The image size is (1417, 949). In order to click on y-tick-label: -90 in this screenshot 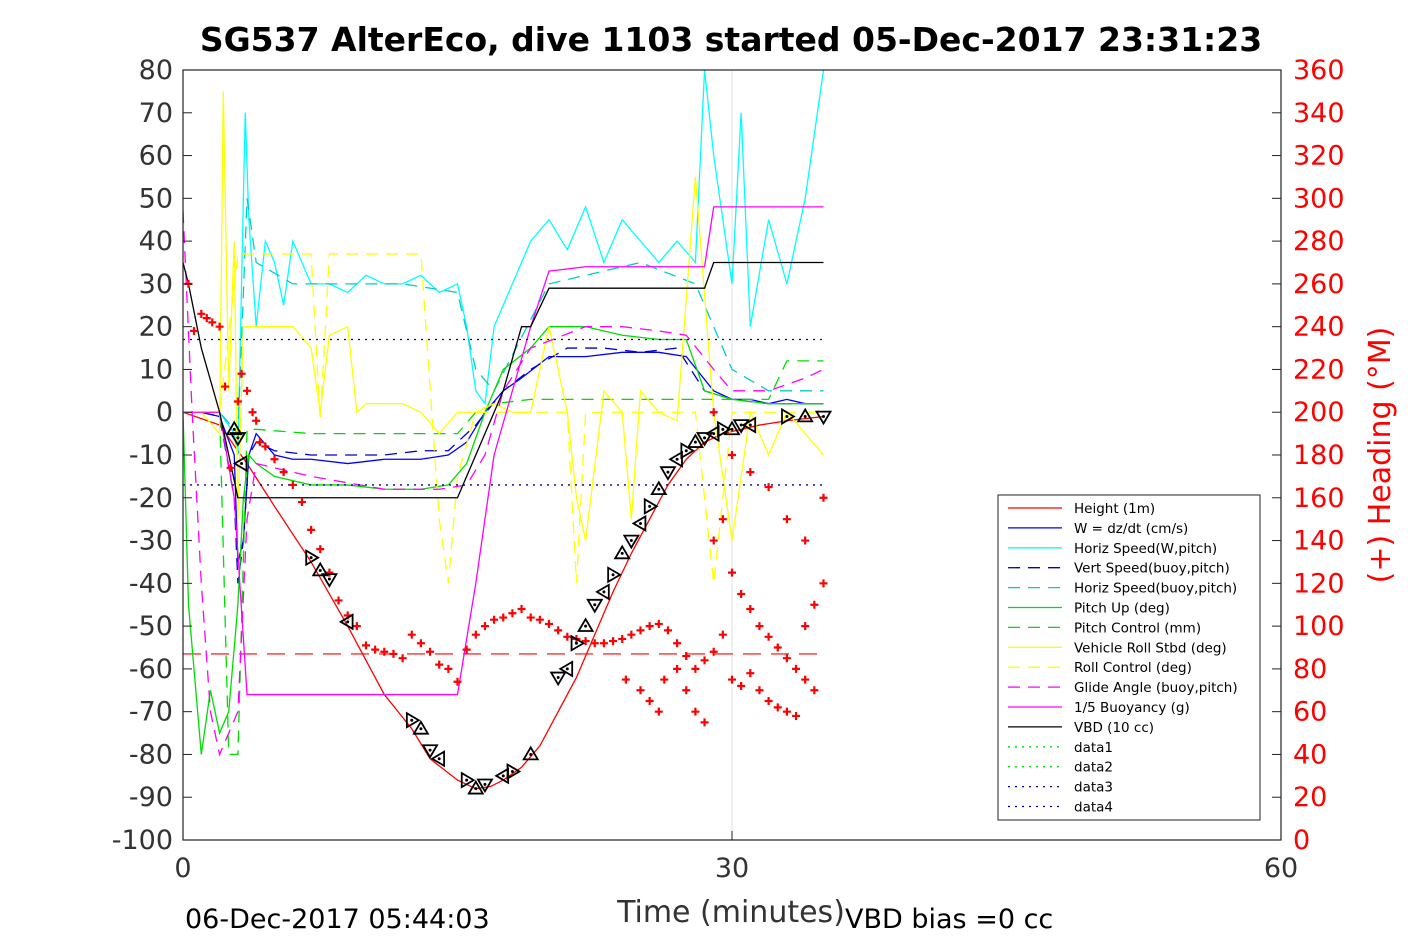, I will do `click(151, 797)`.